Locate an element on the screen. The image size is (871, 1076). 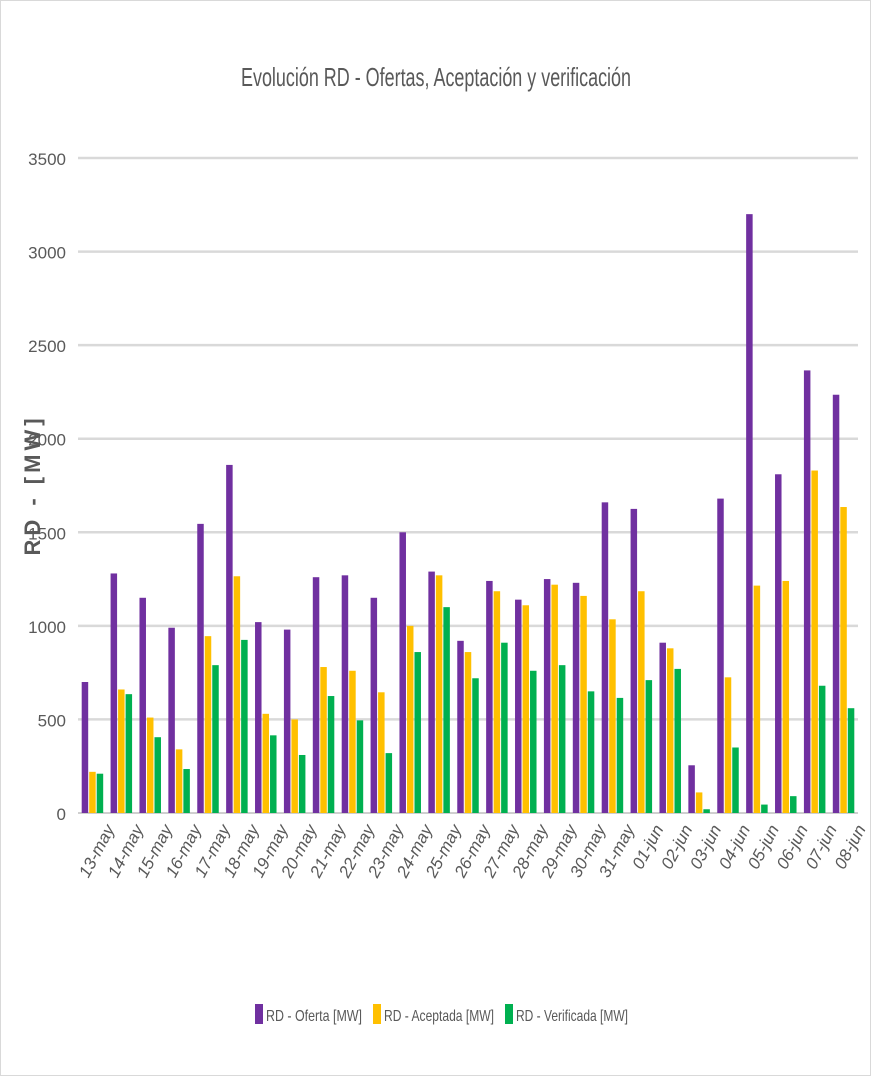
y-axis-label: RD - [MW] is located at coordinates (32, 484).